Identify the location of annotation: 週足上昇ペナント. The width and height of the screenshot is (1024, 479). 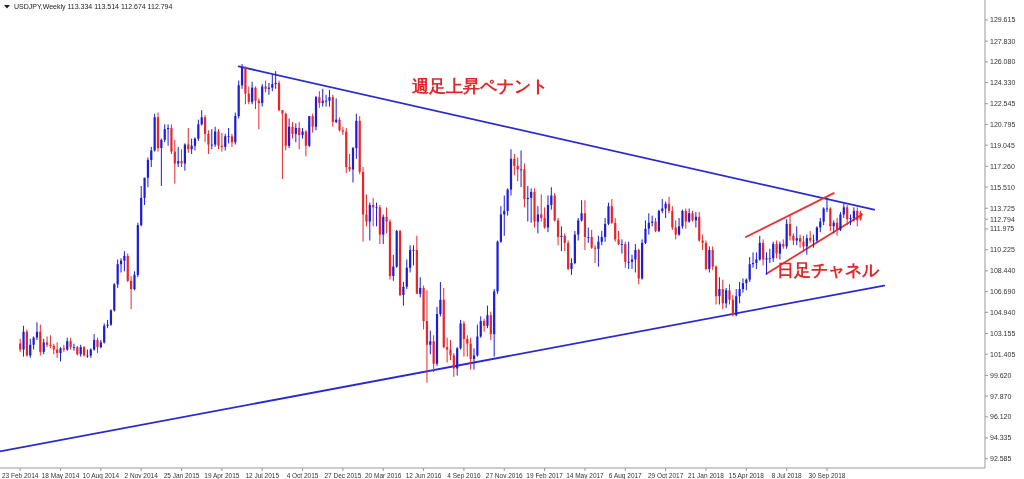
(479, 87).